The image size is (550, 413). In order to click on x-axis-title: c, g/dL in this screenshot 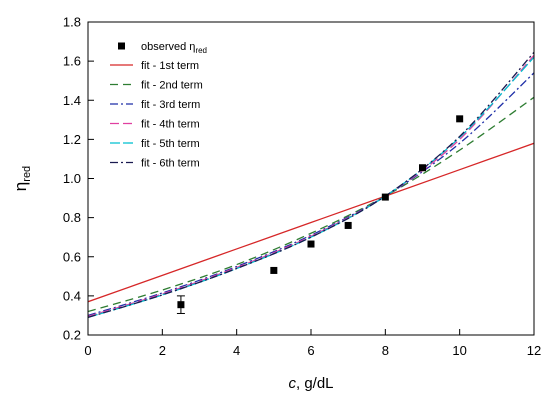, I will do `click(310, 383)`.